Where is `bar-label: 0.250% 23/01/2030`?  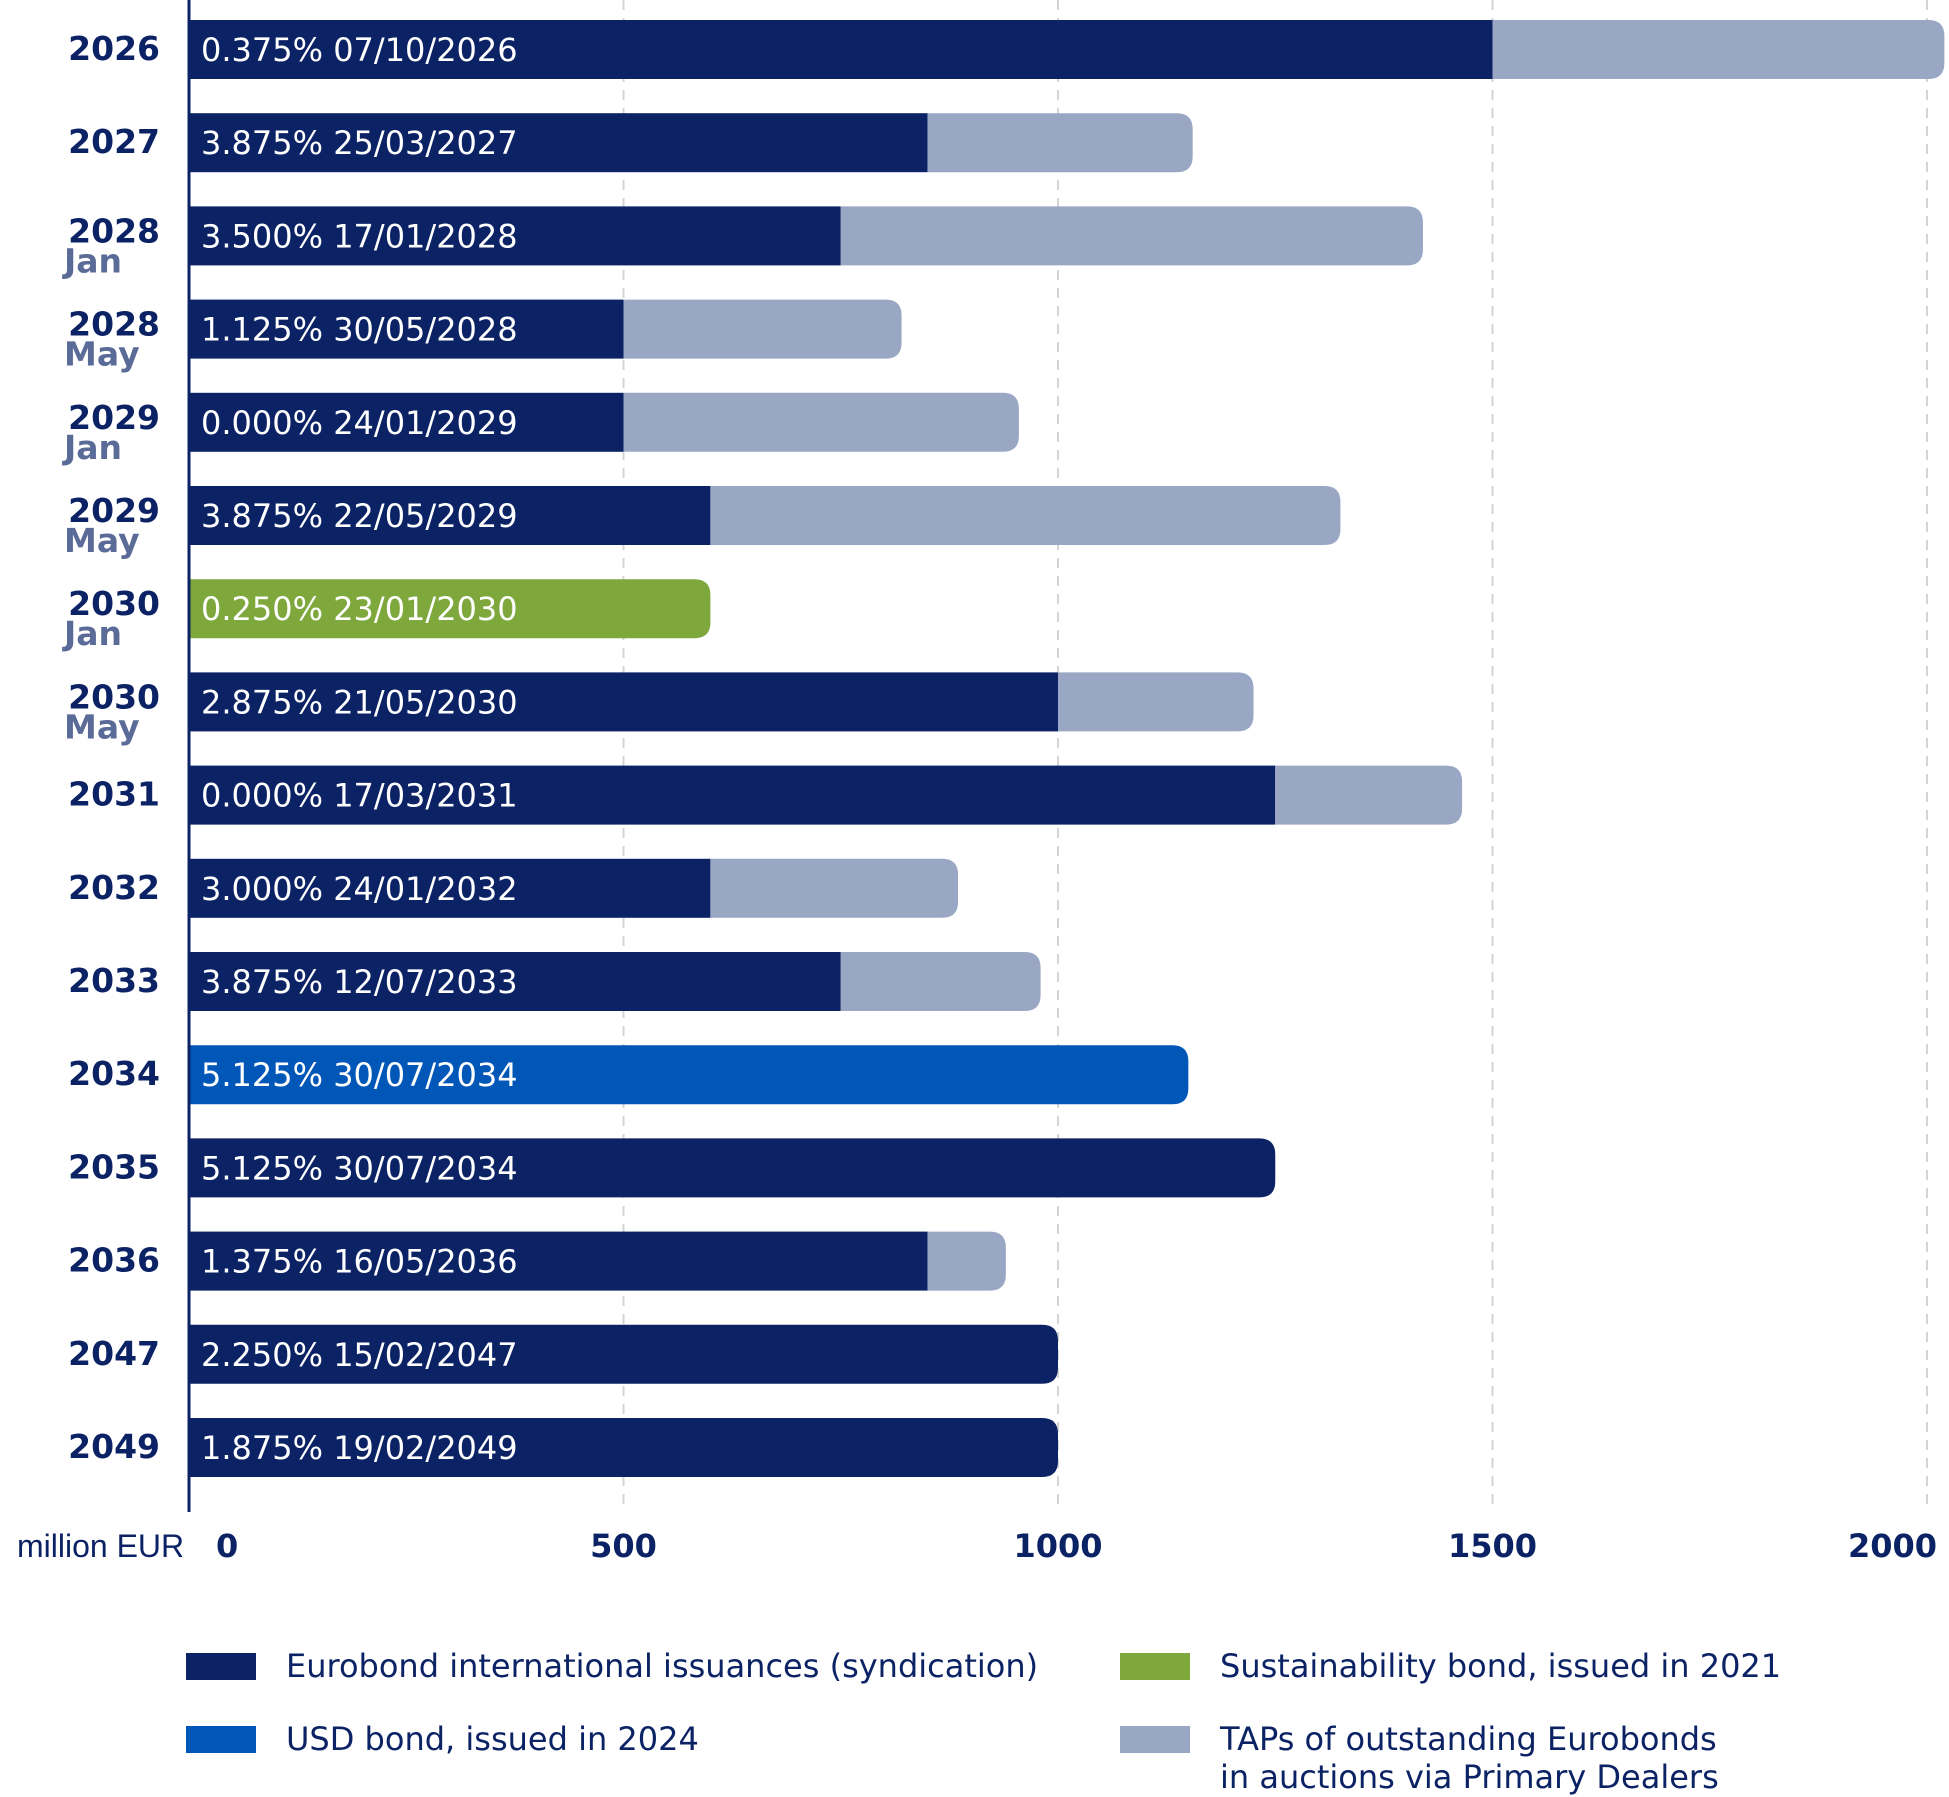 bar-label: 0.250% 23/01/2030 is located at coordinates (359, 609).